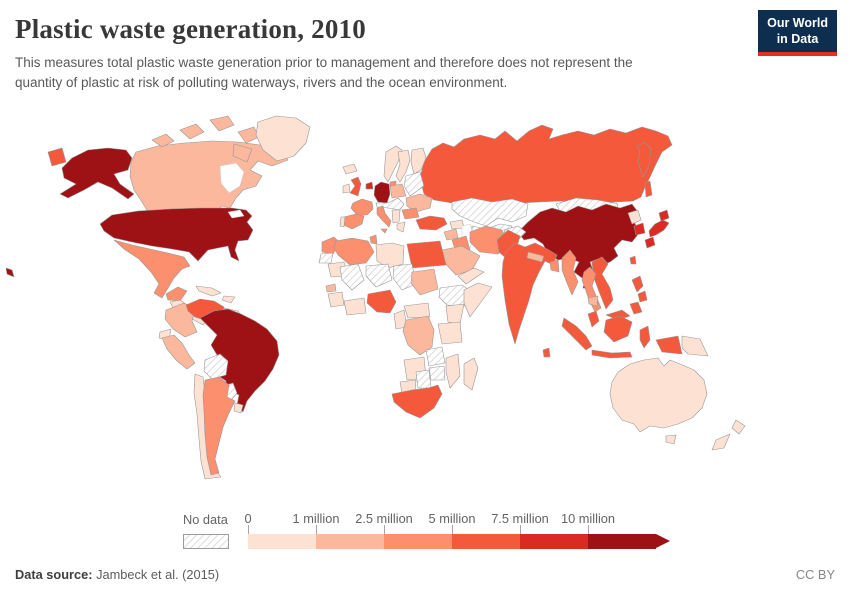 The height and width of the screenshot is (600, 850). I want to click on country-myanmar, so click(570, 272).